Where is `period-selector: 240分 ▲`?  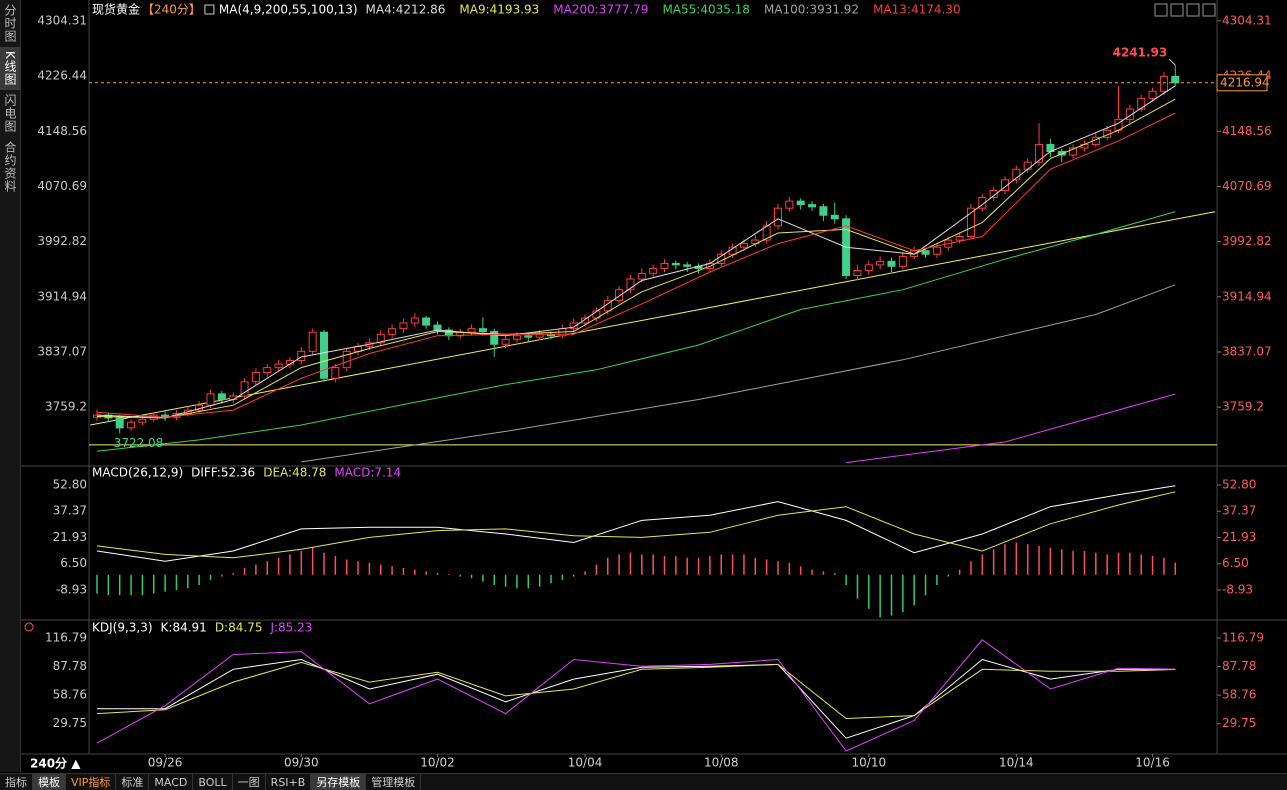 period-selector: 240分 ▲ is located at coordinates (55, 763).